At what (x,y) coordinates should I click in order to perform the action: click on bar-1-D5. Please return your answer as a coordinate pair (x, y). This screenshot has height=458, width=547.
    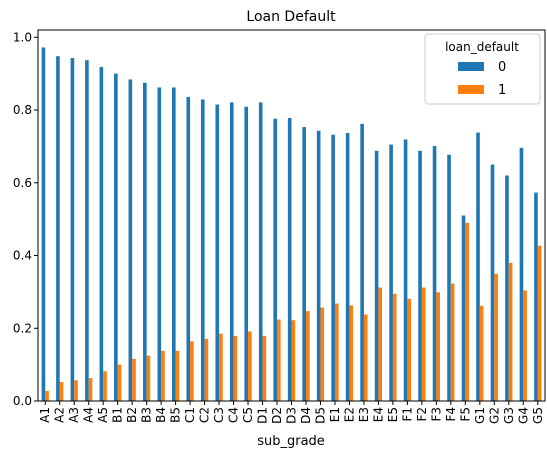
    Looking at the image, I should click on (322, 354).